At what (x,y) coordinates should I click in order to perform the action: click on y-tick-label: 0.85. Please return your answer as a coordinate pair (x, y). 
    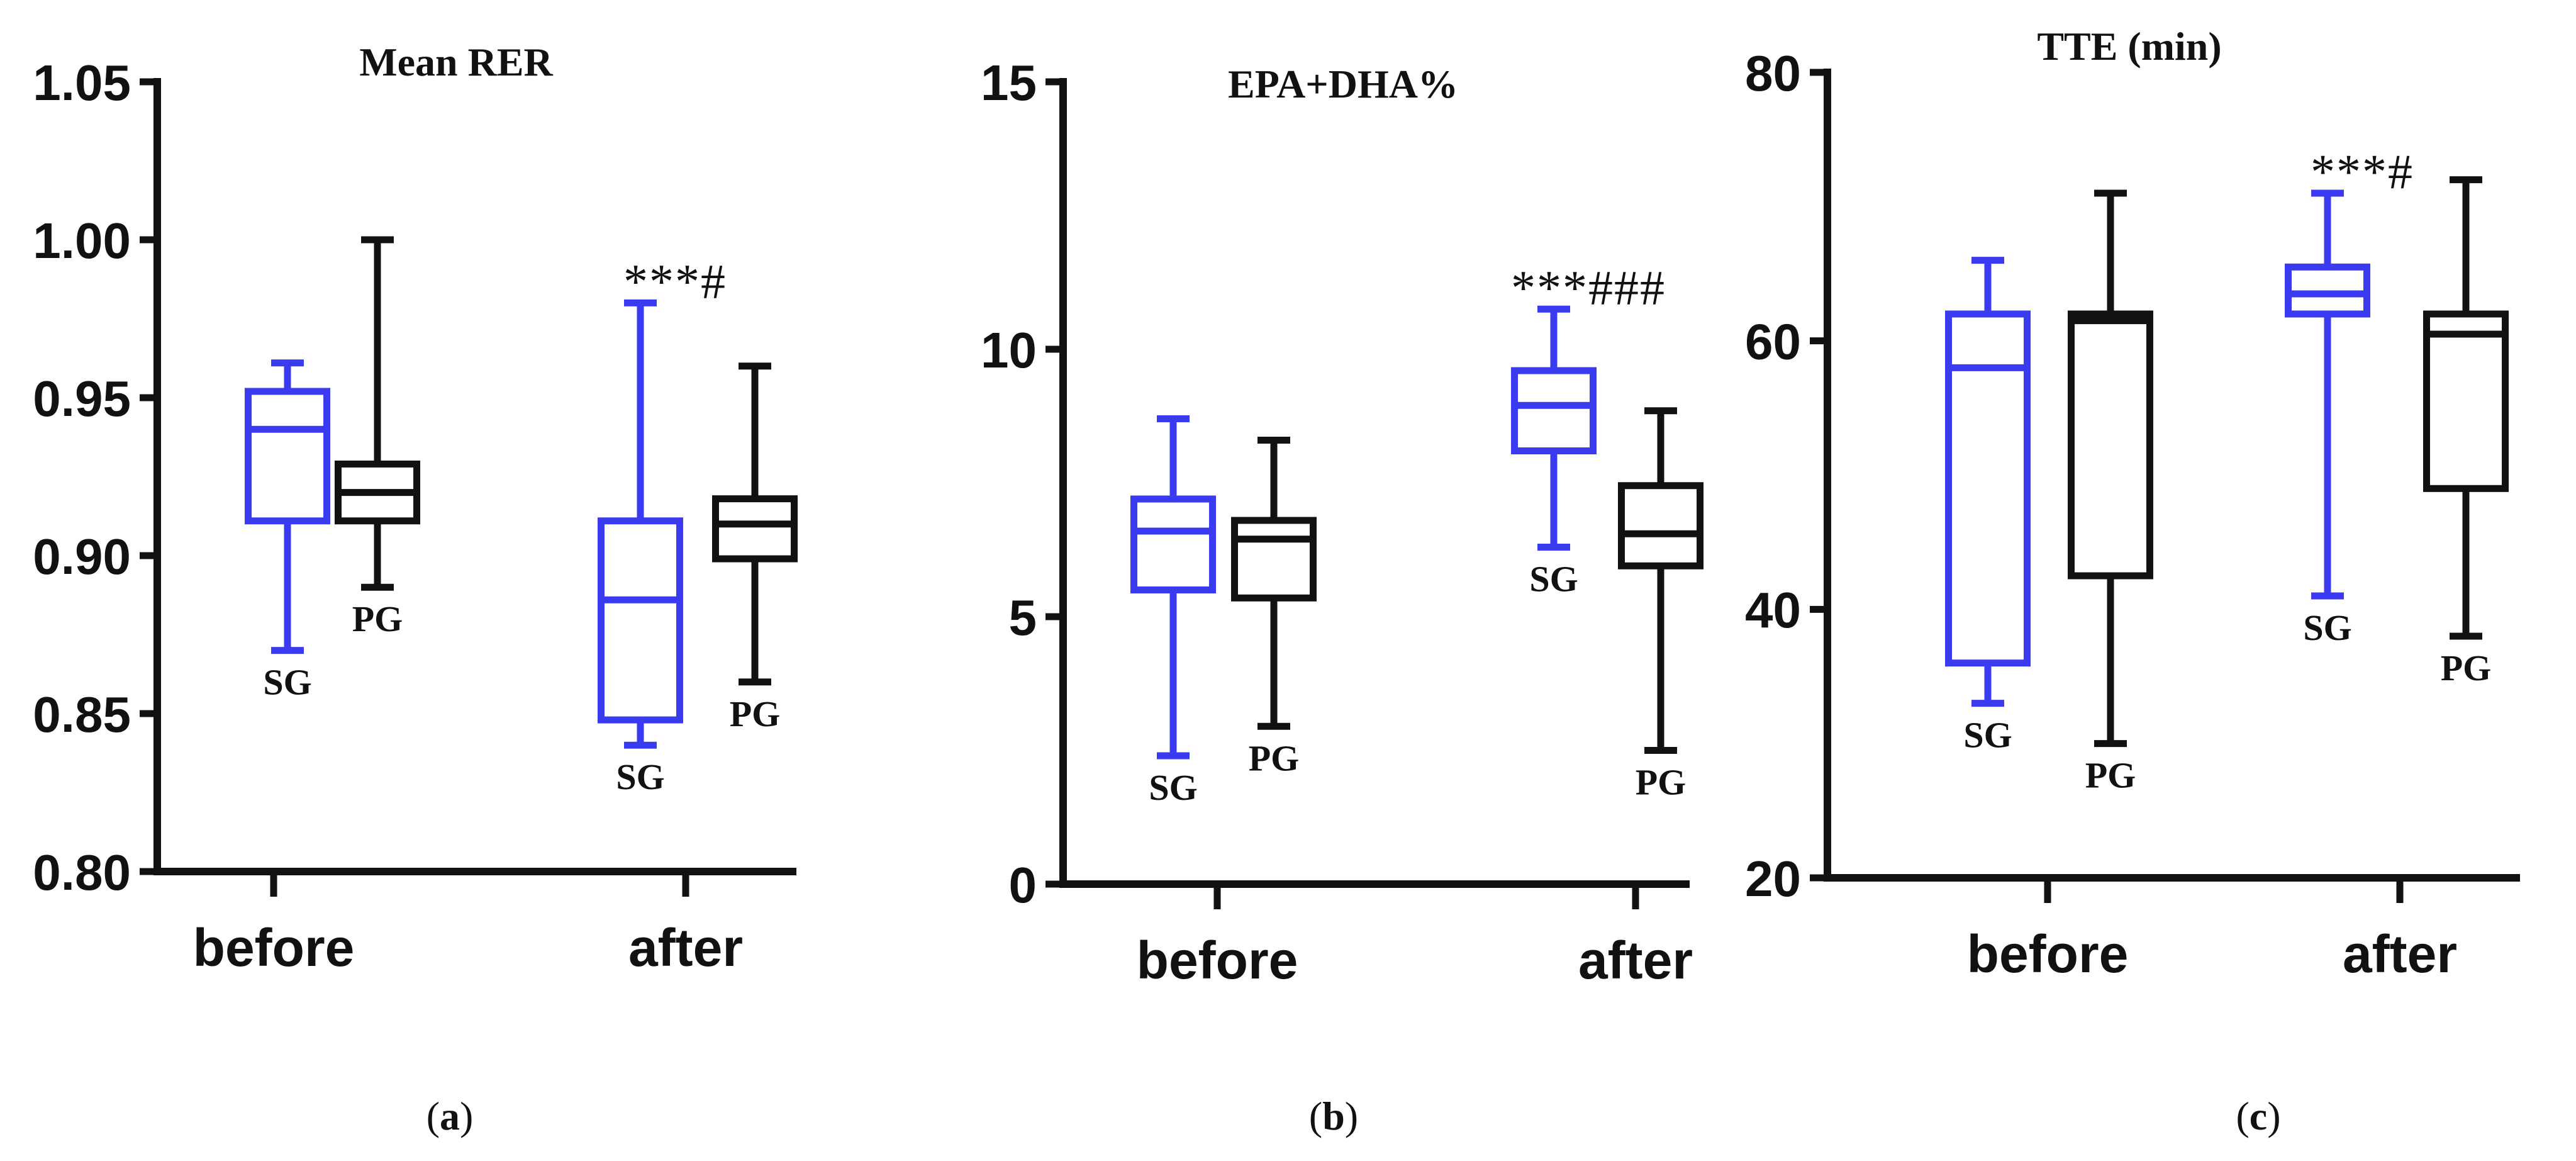
    Looking at the image, I should click on (82, 715).